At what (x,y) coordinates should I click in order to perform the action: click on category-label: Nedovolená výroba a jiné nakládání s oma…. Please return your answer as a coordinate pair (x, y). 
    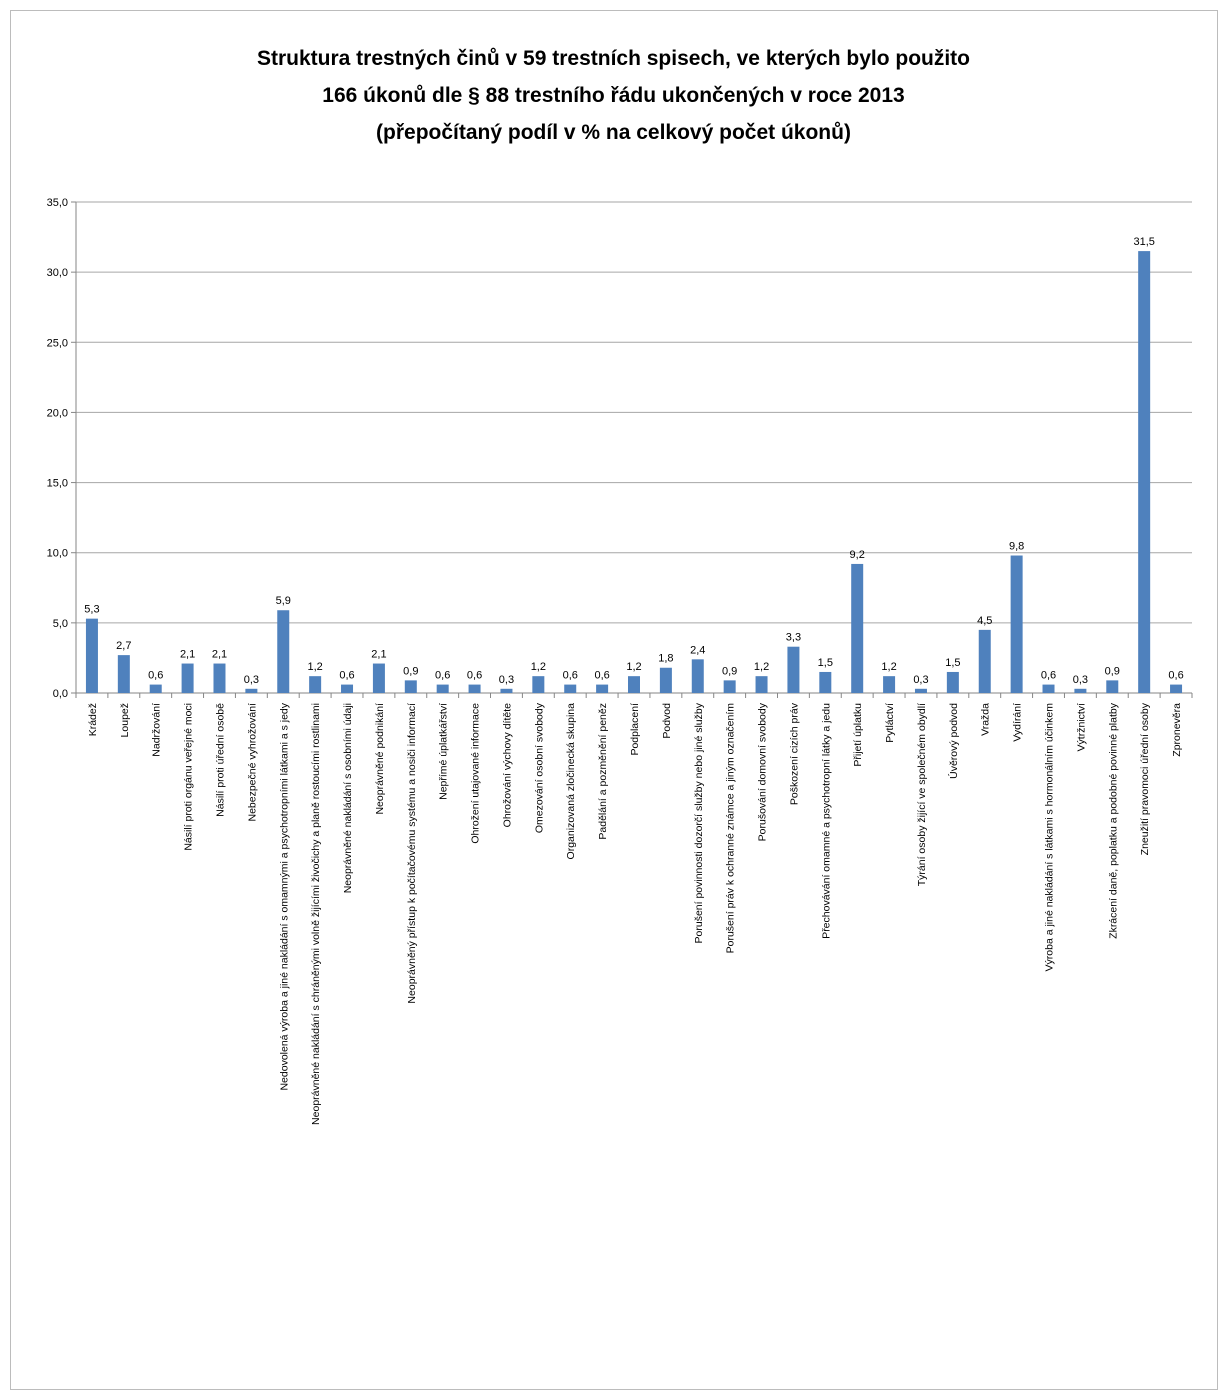
    Looking at the image, I should click on (284, 896).